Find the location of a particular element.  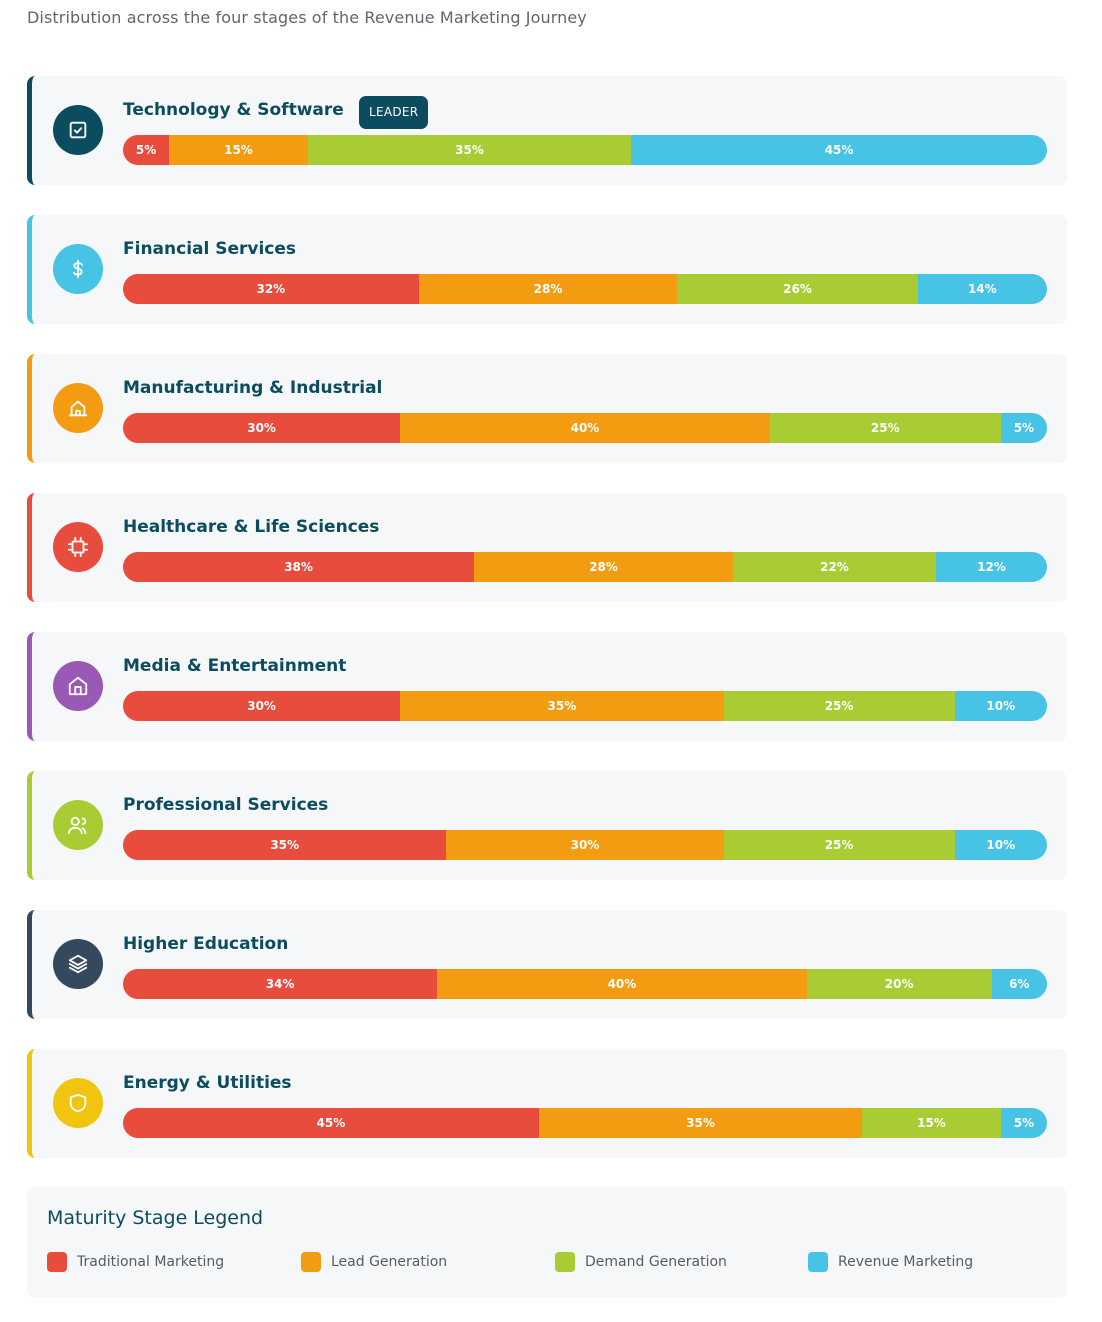

dollar-icon is located at coordinates (78, 269).